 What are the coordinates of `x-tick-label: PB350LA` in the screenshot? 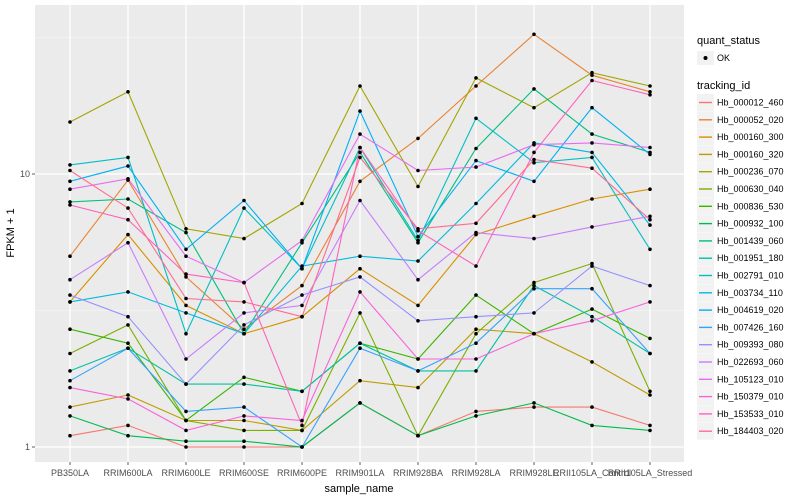 It's located at (70, 473).